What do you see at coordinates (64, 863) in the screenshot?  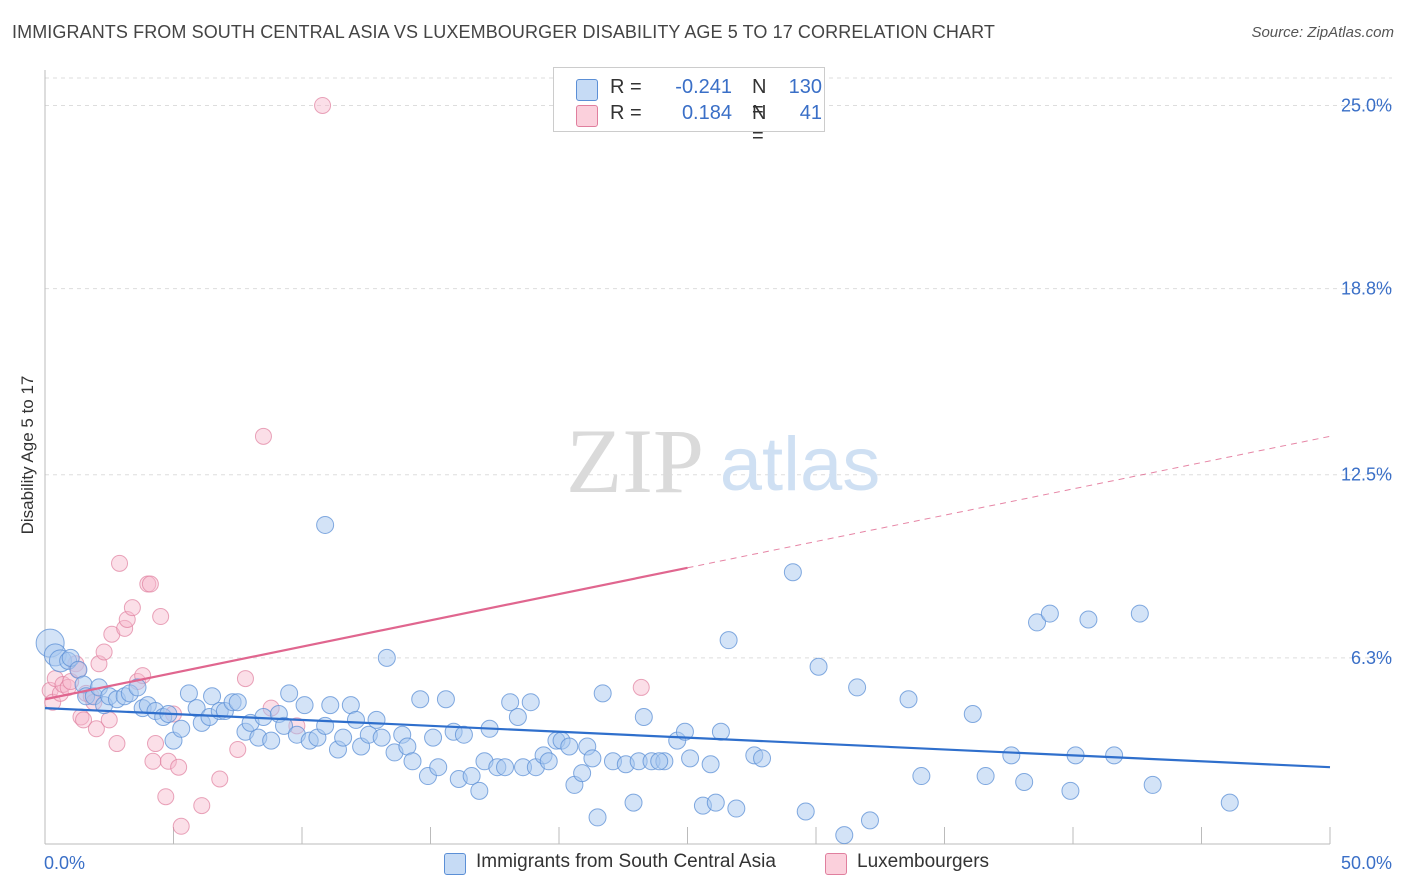 I see `x-tick-label: 0.0%` at bounding box center [64, 863].